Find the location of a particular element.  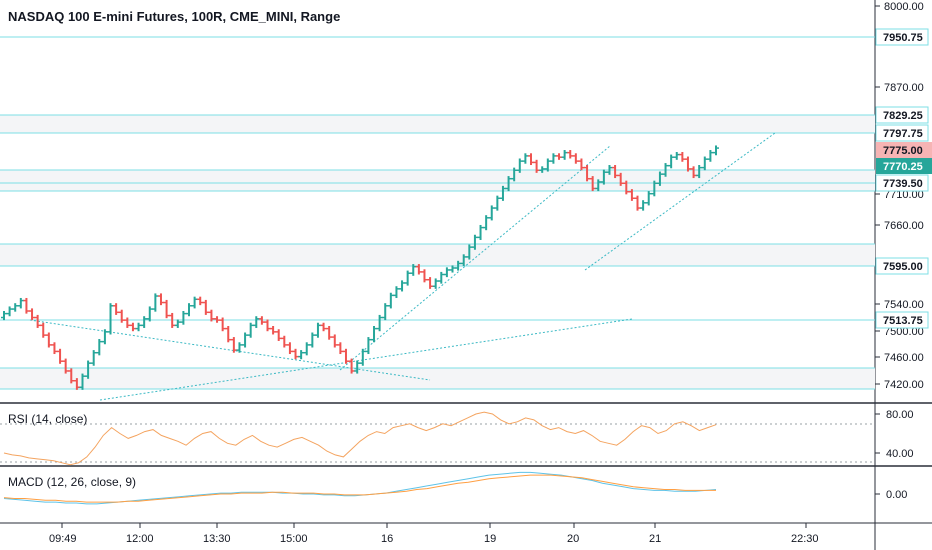

rsi-tick-1: 40.00 is located at coordinates (900, 454).